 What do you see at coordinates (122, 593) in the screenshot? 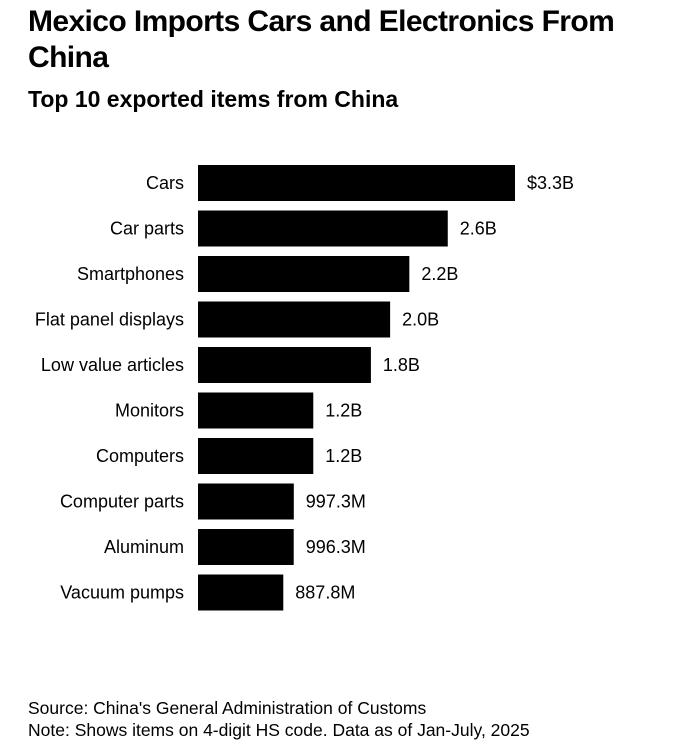
I see `category-label: Vacuum pumps` at bounding box center [122, 593].